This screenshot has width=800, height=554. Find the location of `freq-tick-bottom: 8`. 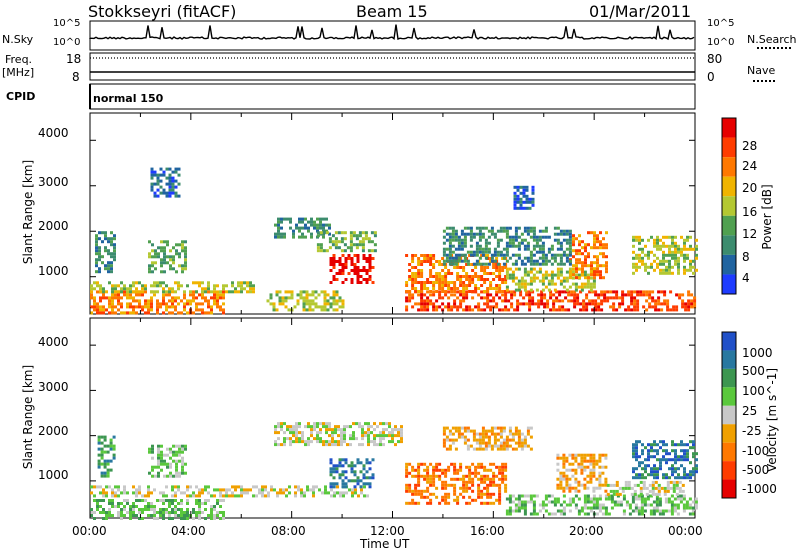

freq-tick-bottom: 8 is located at coordinates (76, 77).